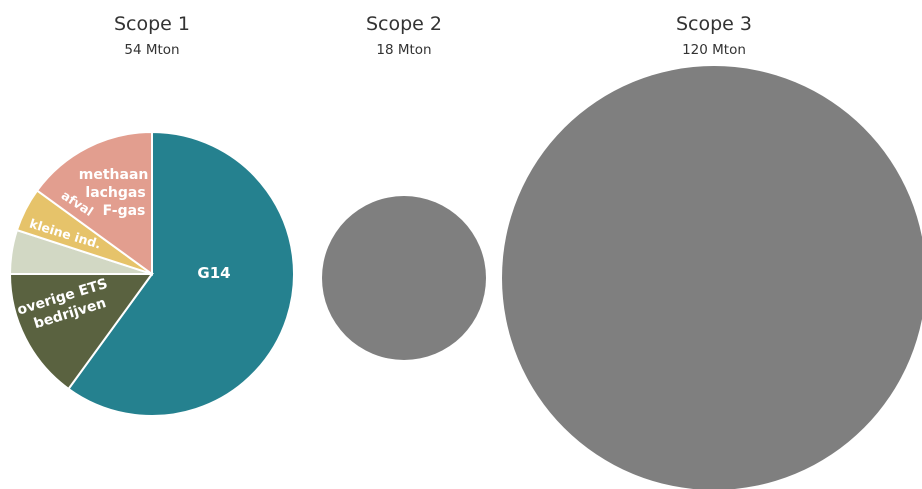  Describe the element at coordinates (151, 50) in the screenshot. I see `scope1-subtitle: 54 Mton` at that location.